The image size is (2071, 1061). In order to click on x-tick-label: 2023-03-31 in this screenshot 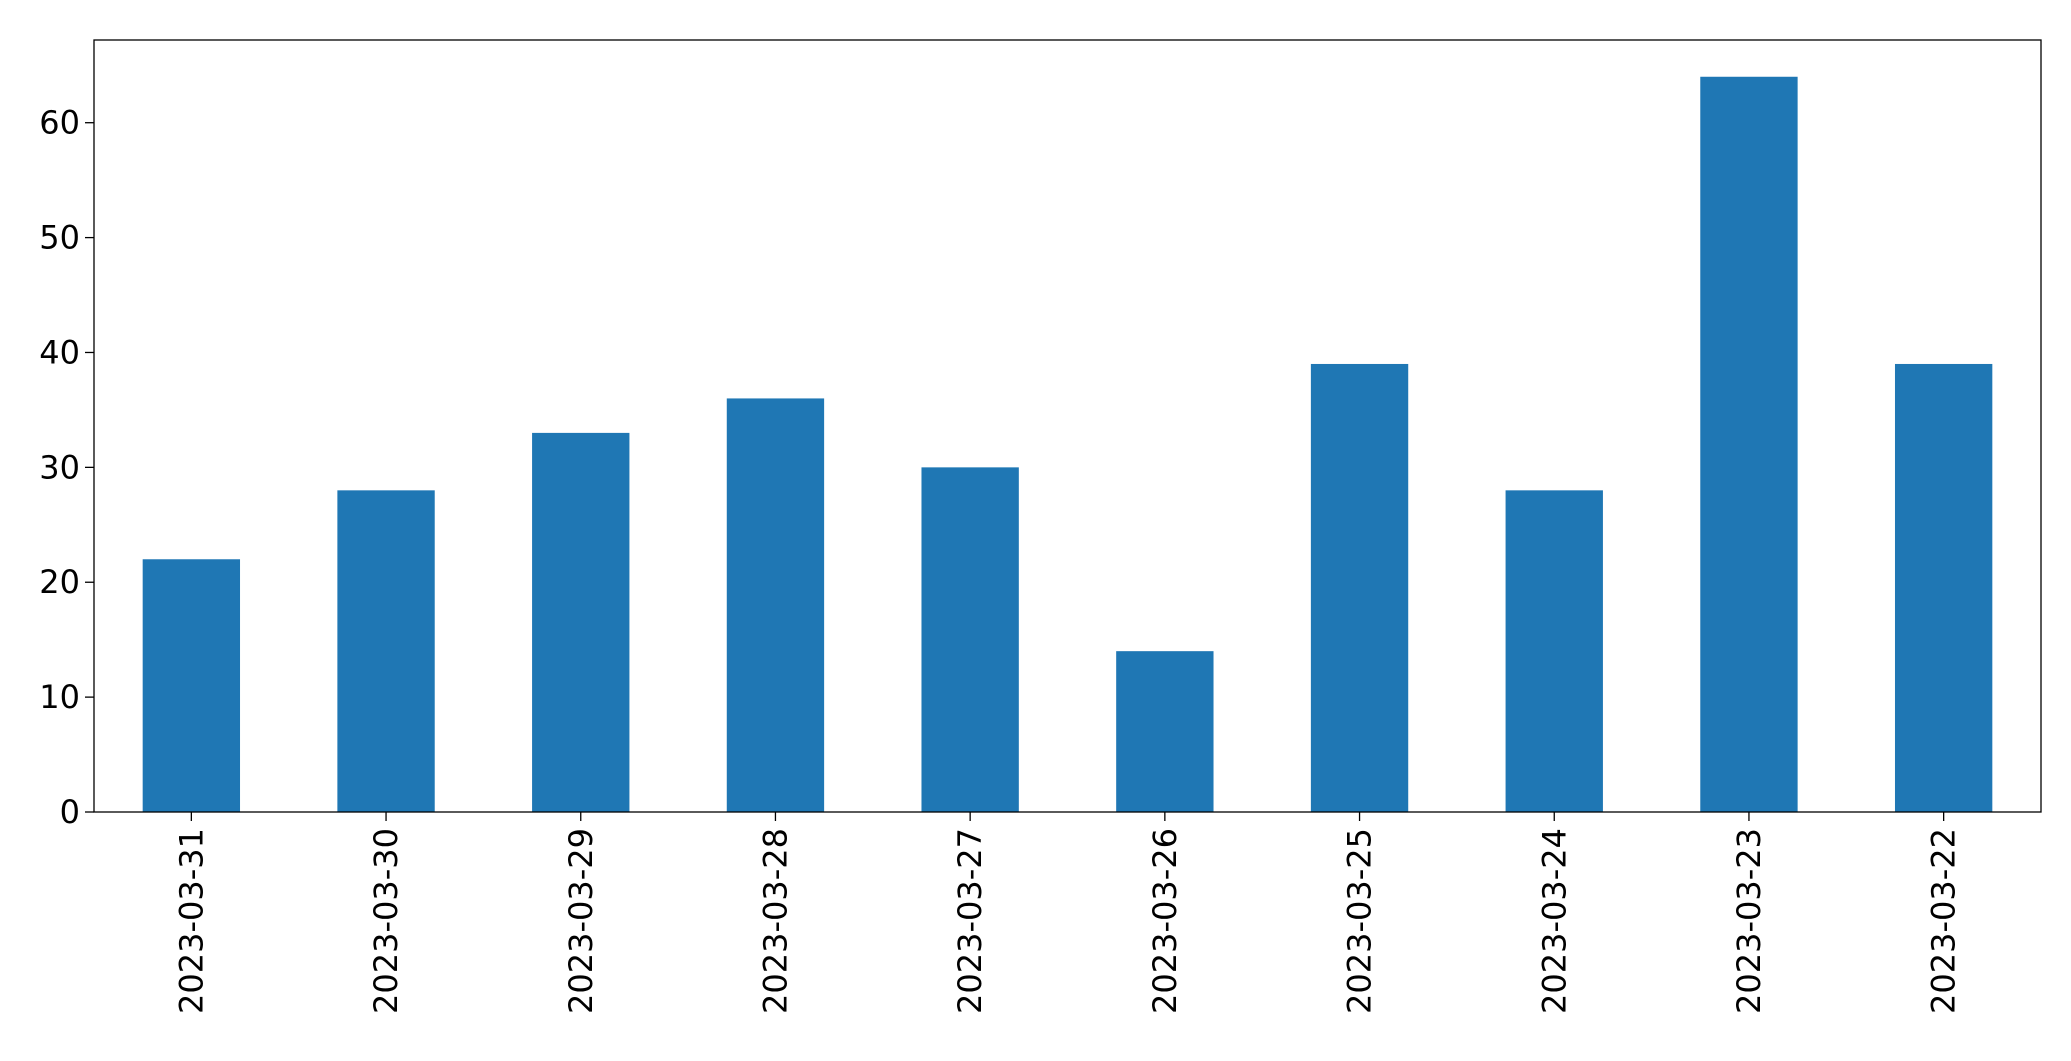, I will do `click(191, 921)`.